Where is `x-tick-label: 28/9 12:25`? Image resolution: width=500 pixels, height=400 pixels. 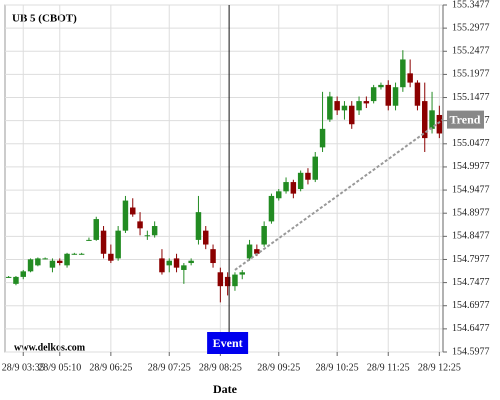 x-tick-label: 28/9 12:25 is located at coordinates (439, 367).